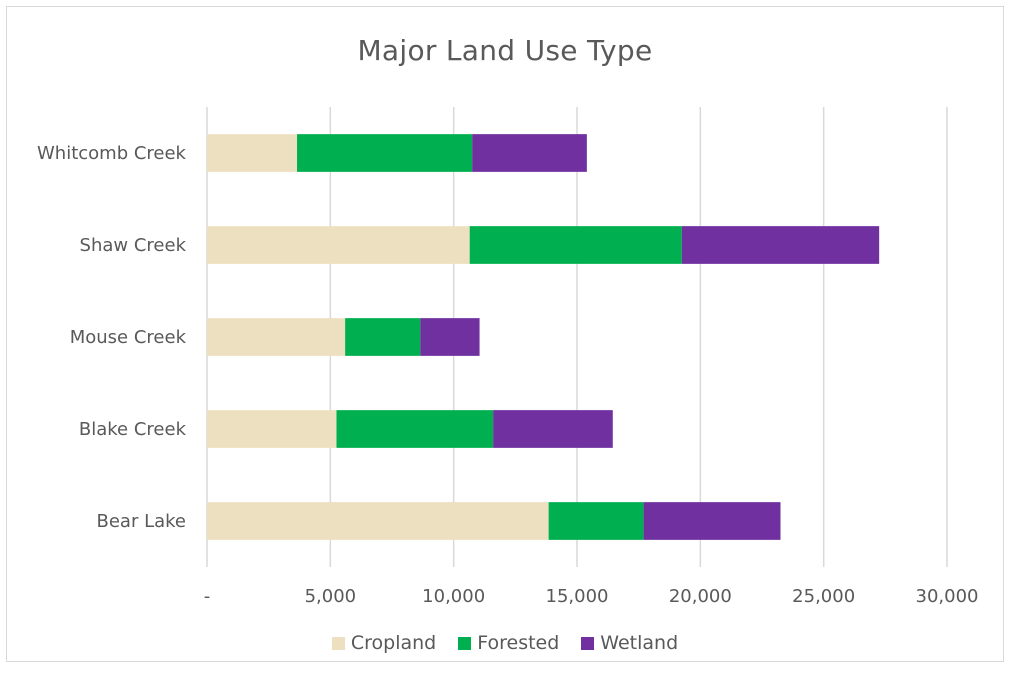 Image resolution: width=1010 pixels, height=678 pixels. Describe the element at coordinates (700, 596) in the screenshot. I see `x-tick-label: 20,000` at that location.